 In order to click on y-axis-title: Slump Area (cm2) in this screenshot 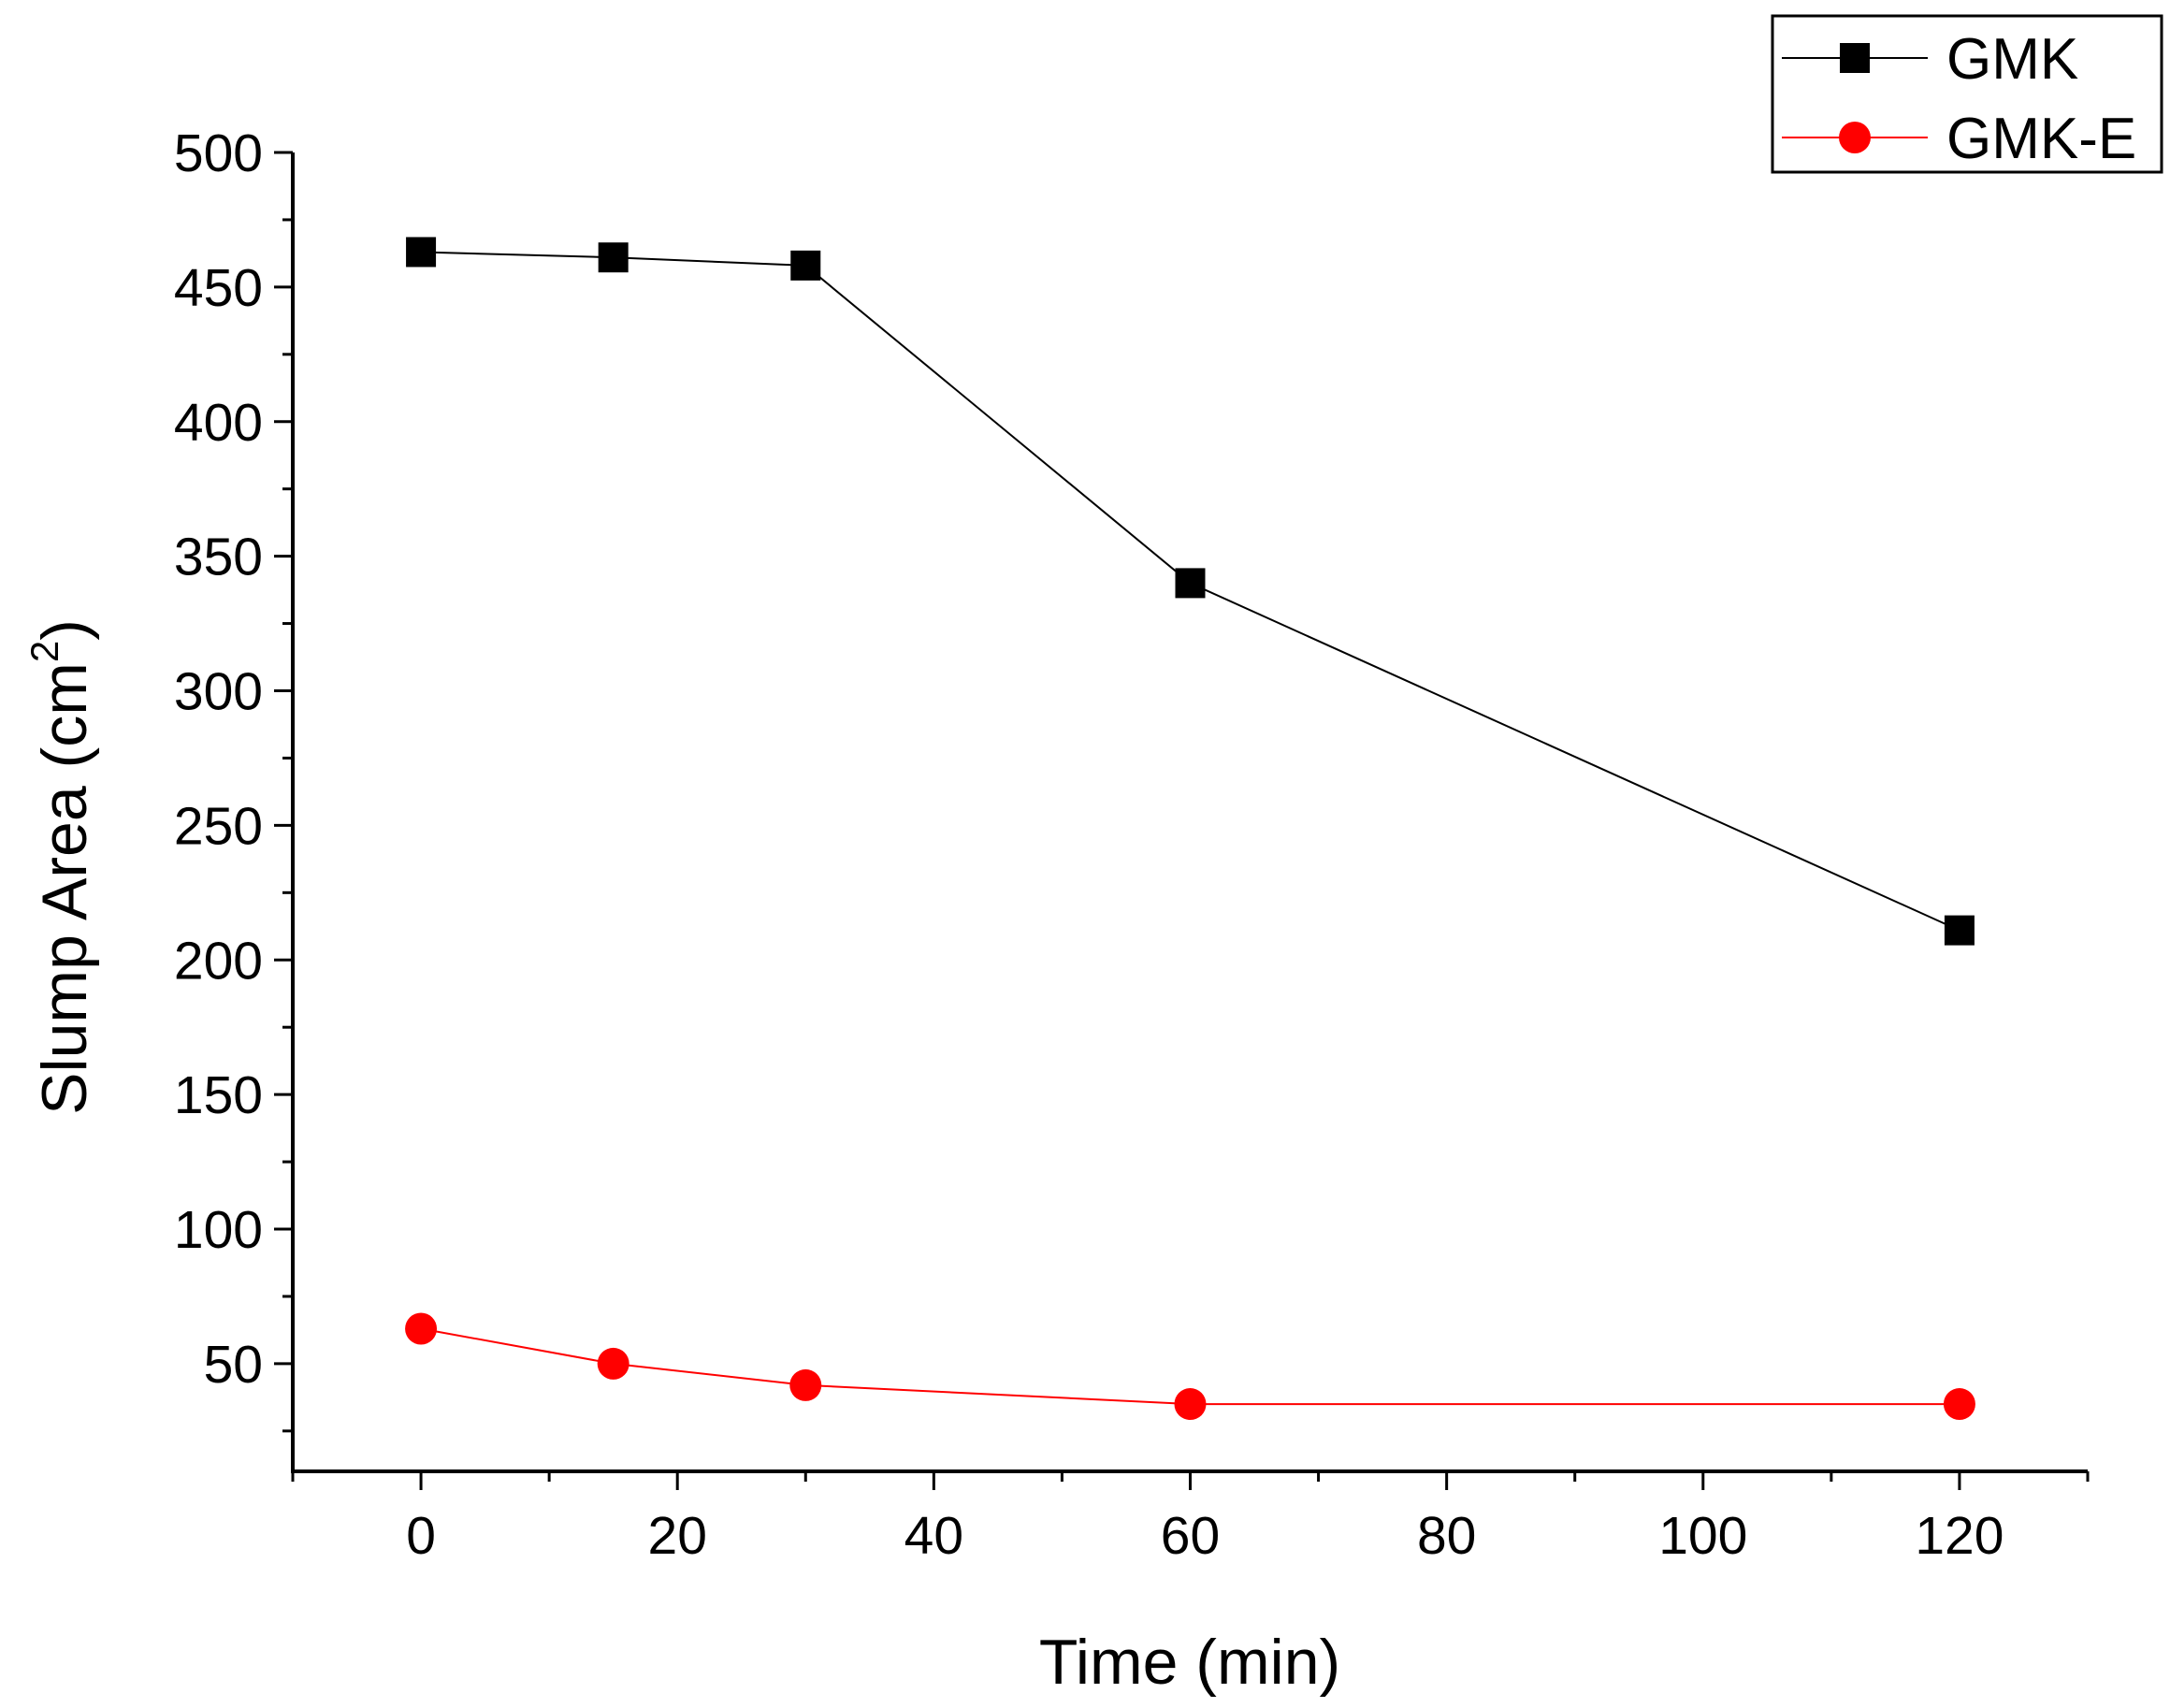, I will do `click(61, 867)`.